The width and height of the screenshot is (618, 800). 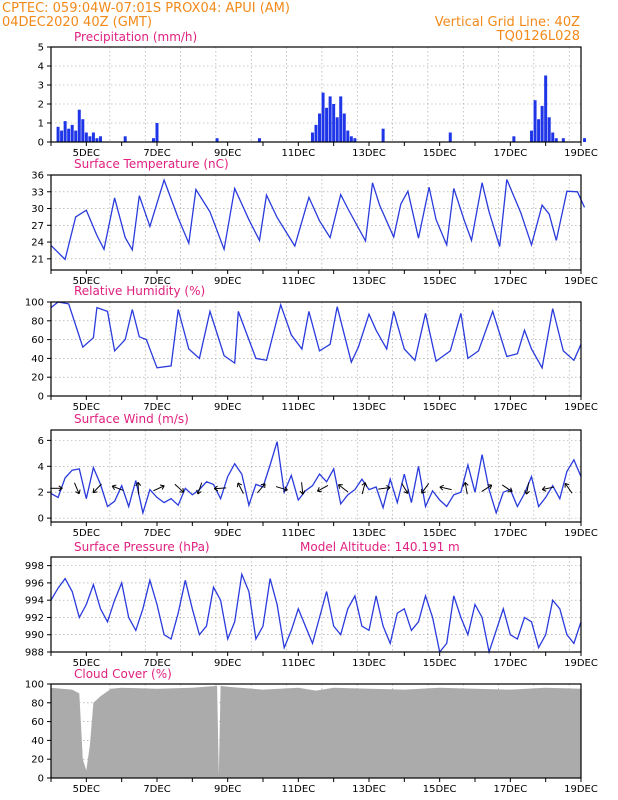 What do you see at coordinates (139, 291) in the screenshot?
I see `panel-title: Relative Humidity (%)` at bounding box center [139, 291].